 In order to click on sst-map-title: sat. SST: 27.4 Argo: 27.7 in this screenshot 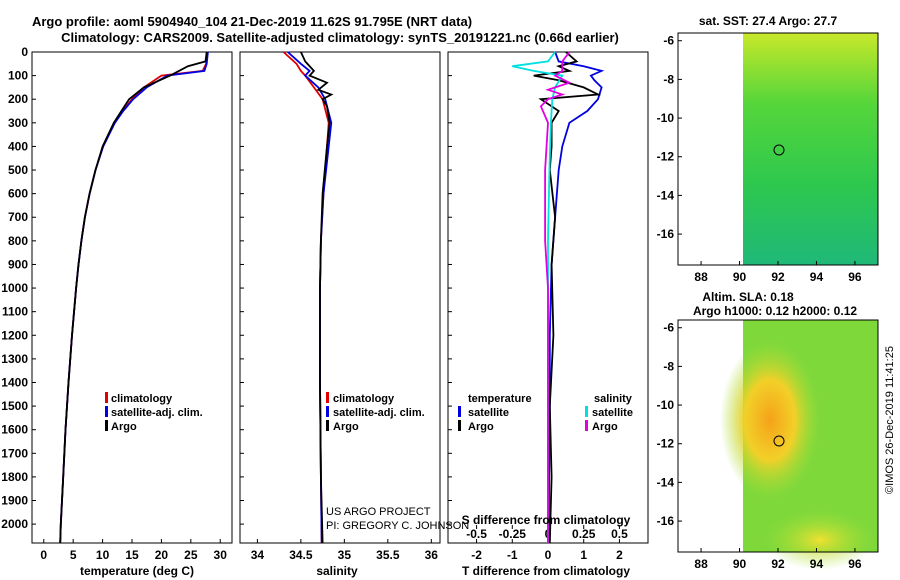, I will do `click(768, 21)`.